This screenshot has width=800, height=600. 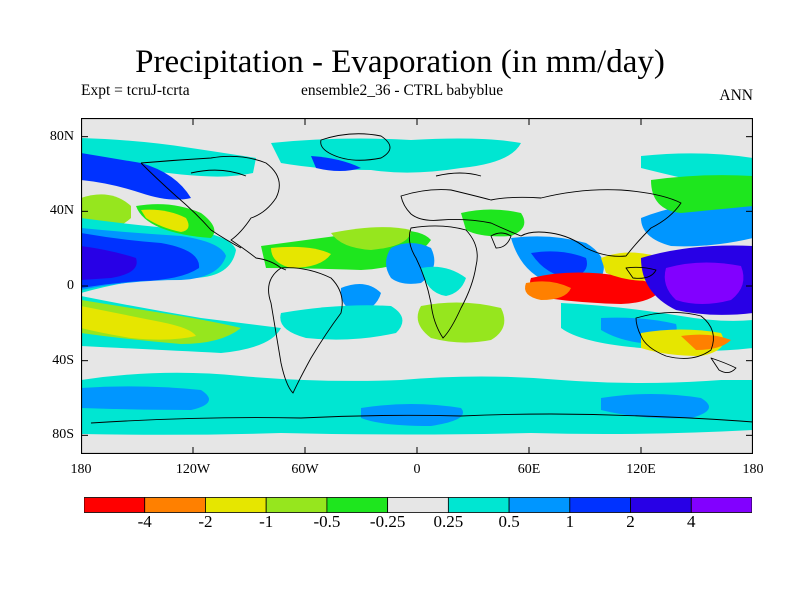 What do you see at coordinates (736, 95) in the screenshot?
I see `season-label: ANN` at bounding box center [736, 95].